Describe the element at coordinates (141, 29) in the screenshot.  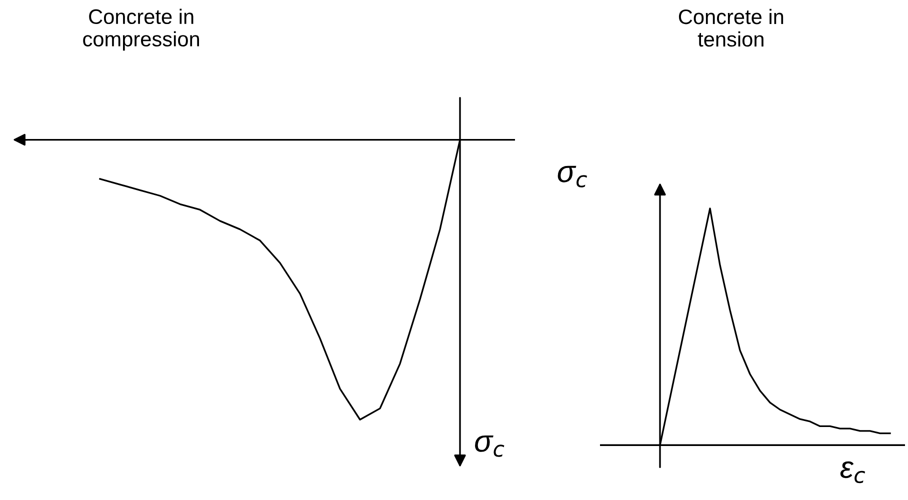
I see `chart-title: Concrete in compression` at that location.